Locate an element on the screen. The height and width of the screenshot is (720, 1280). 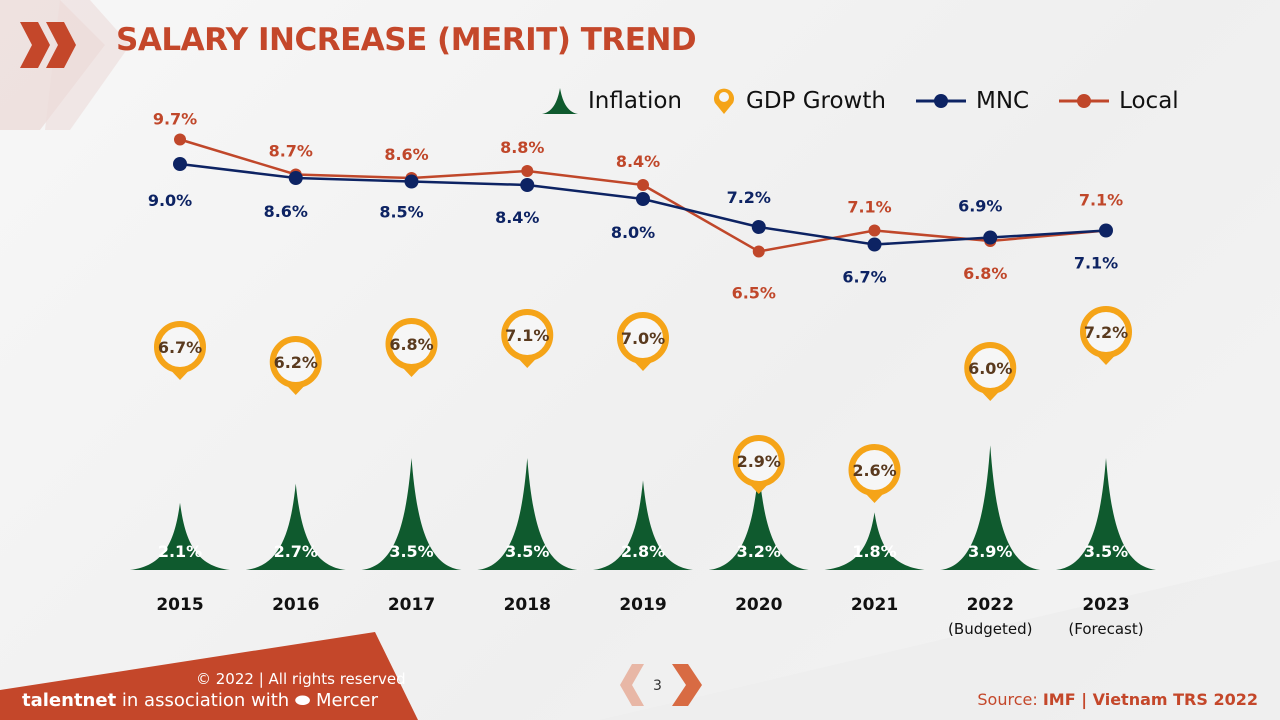
page-number: 3 is located at coordinates (657, 686).